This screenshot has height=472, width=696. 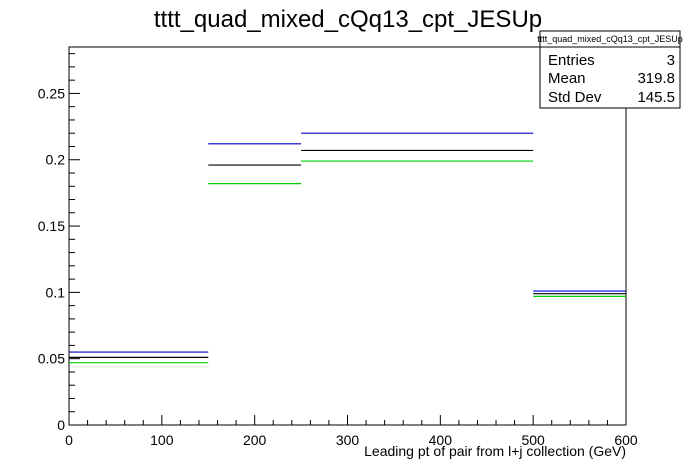 I want to click on x-tick-label: 300, so click(x=348, y=440).